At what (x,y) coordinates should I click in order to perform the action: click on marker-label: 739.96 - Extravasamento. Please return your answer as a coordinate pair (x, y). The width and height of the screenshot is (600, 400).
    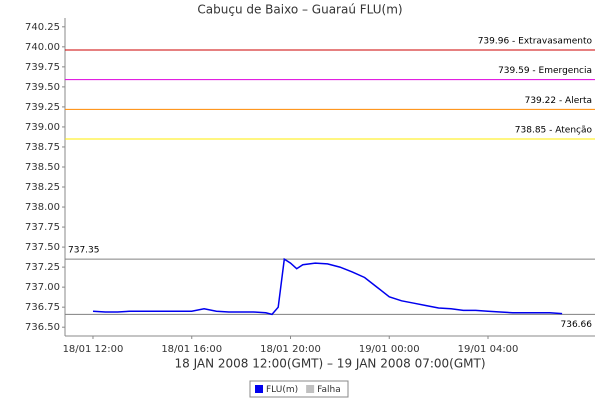
    Looking at the image, I should click on (535, 42).